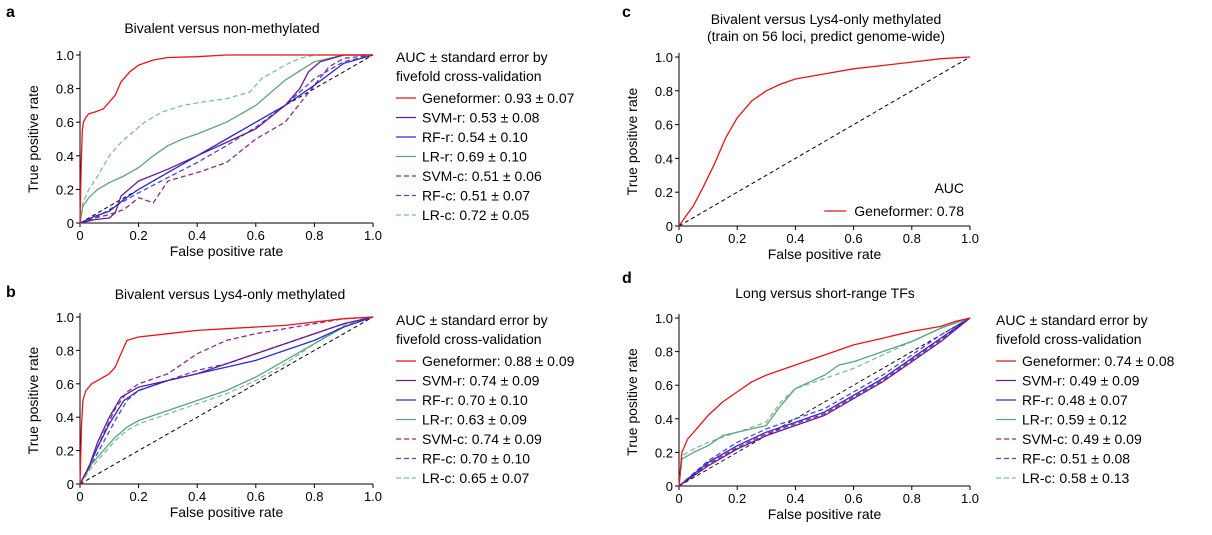 This screenshot has width=1212, height=535. What do you see at coordinates (475, 137) in the screenshot?
I see `legend-label: RF-r: 0.54 ± 0.10` at bounding box center [475, 137].